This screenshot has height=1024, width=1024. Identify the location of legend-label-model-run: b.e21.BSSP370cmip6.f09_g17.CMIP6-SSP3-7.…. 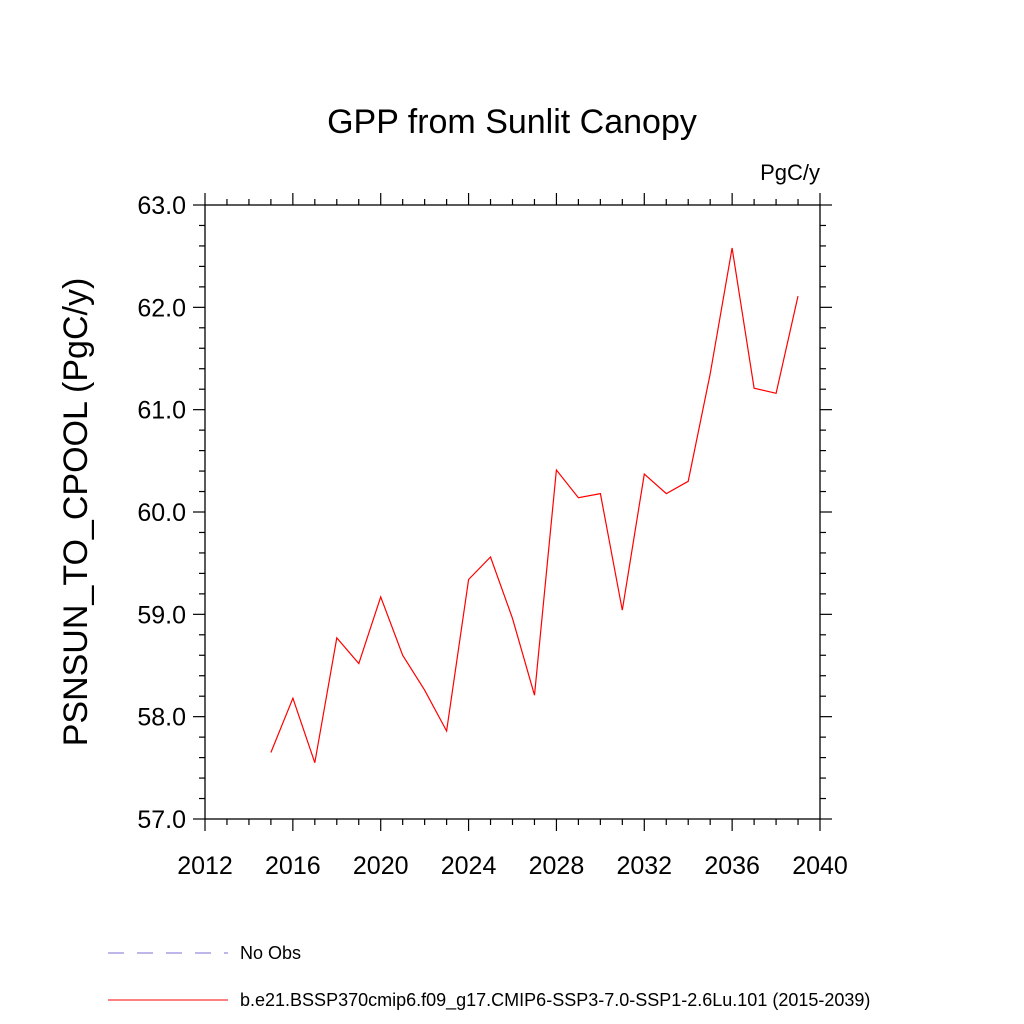
(555, 1000).